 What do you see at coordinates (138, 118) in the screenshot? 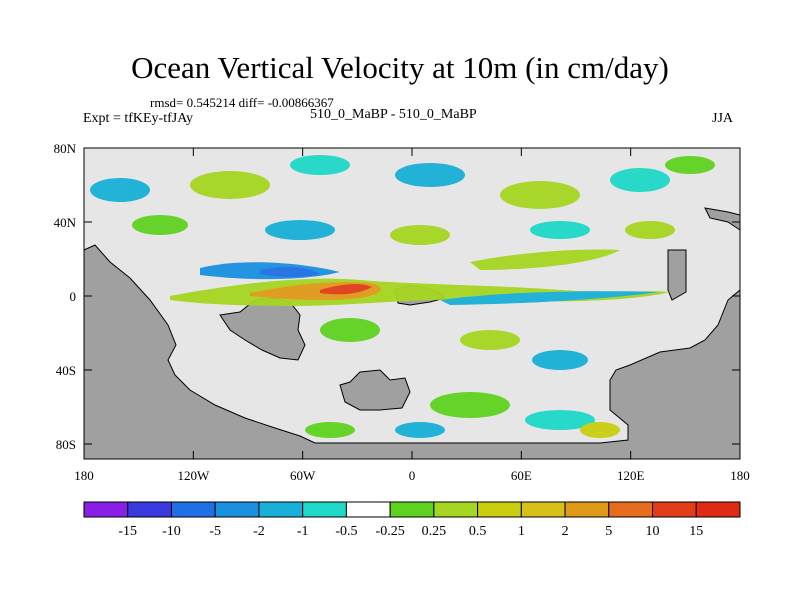
I see `experiment-label: Expt = tfKEy-tfJAy` at bounding box center [138, 118].